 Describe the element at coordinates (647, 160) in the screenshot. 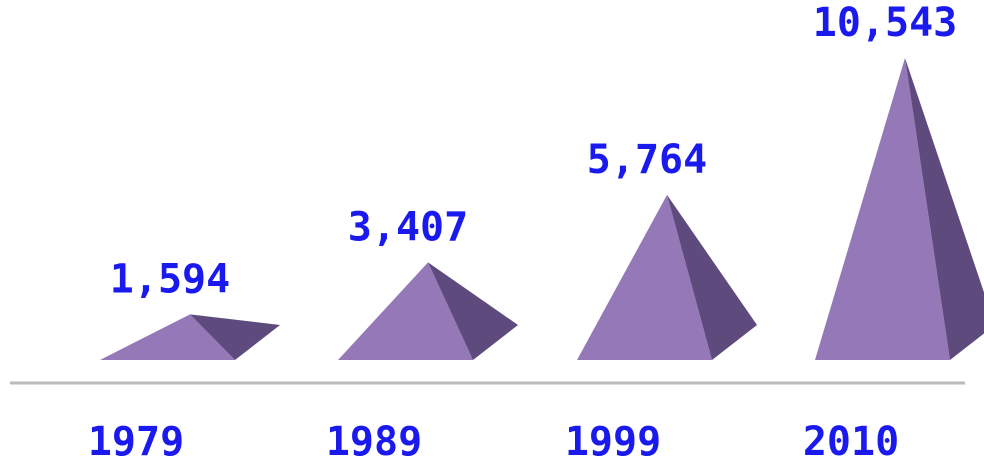

I see `value-label: 5,764` at that location.